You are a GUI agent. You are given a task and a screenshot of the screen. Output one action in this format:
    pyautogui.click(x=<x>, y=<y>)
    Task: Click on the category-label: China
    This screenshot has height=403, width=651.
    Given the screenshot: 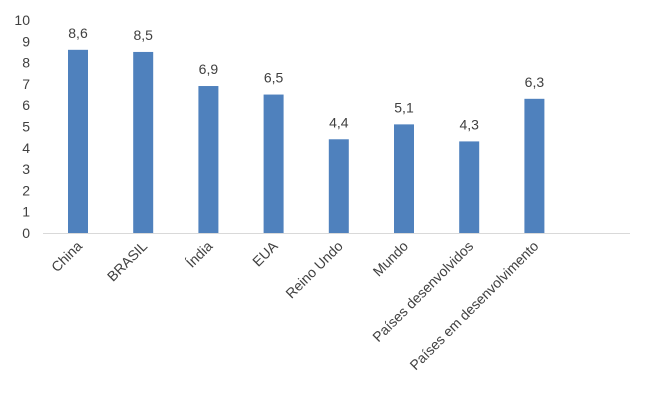 What is the action you would take?
    pyautogui.click(x=66, y=256)
    